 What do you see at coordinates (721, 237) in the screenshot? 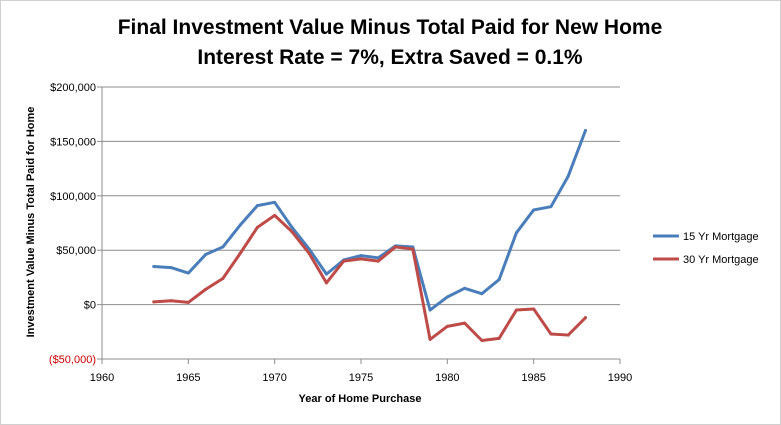
I see `legend-label: 15 Yr Mortgage` at bounding box center [721, 237].